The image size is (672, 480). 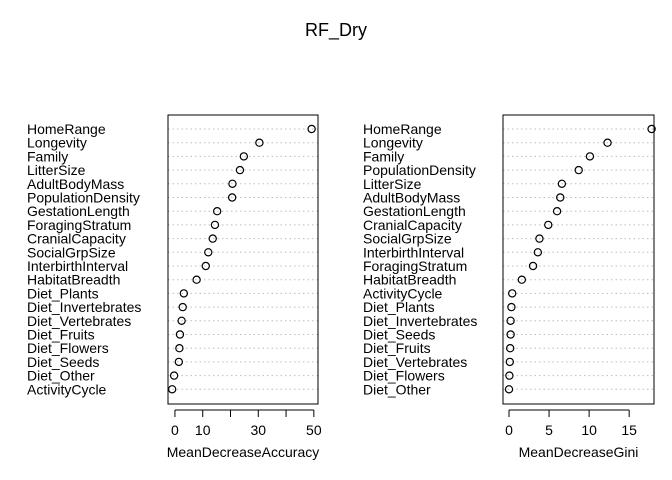 What do you see at coordinates (629, 430) in the screenshot?
I see `x-tick-label: 15` at bounding box center [629, 430].